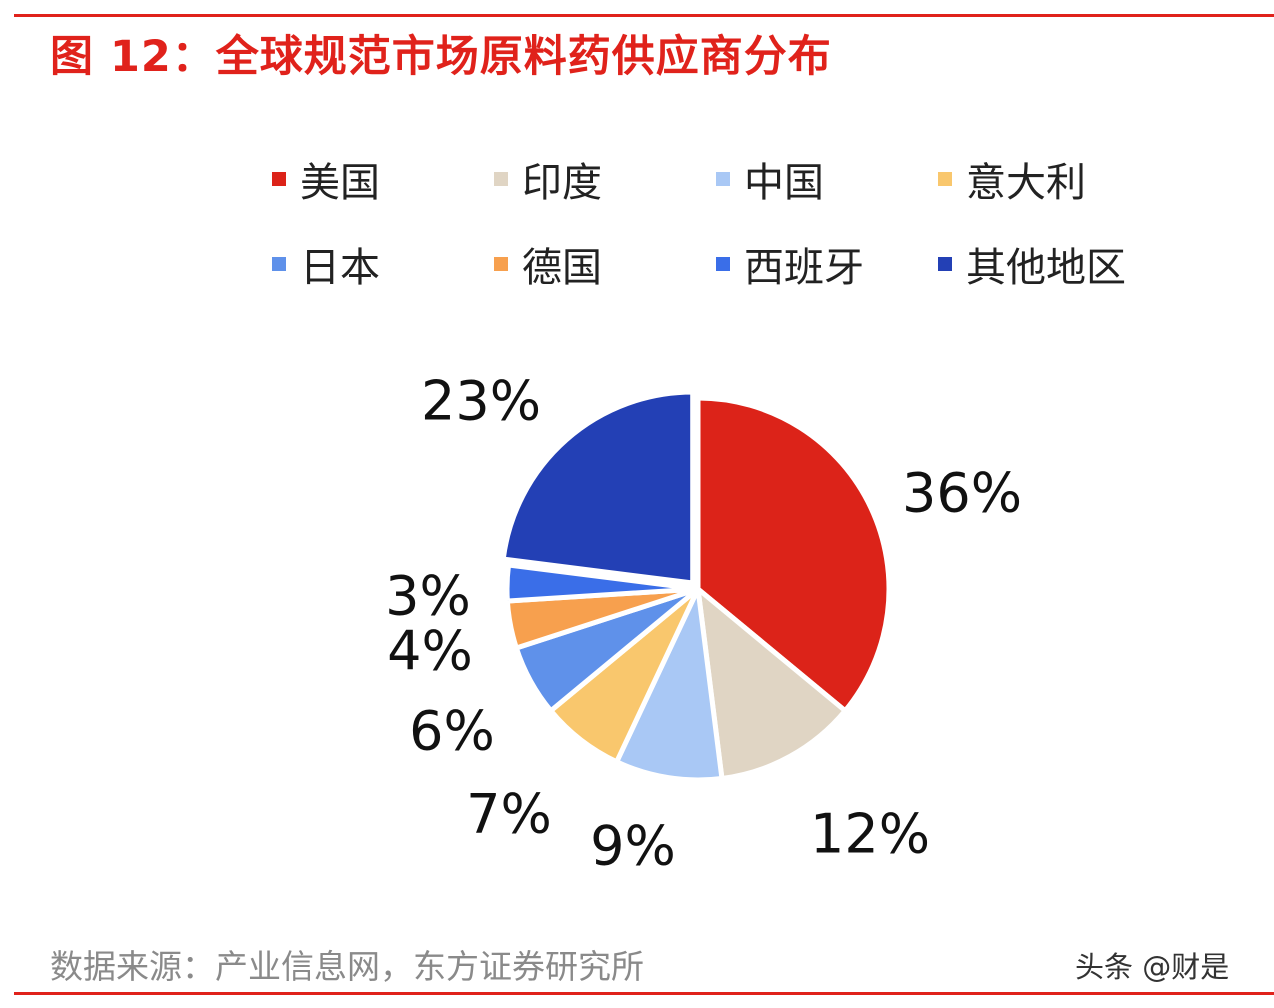 Image resolution: width=1274 pixels, height=1008 pixels. I want to click on legend-label: 美国, so click(340, 183).